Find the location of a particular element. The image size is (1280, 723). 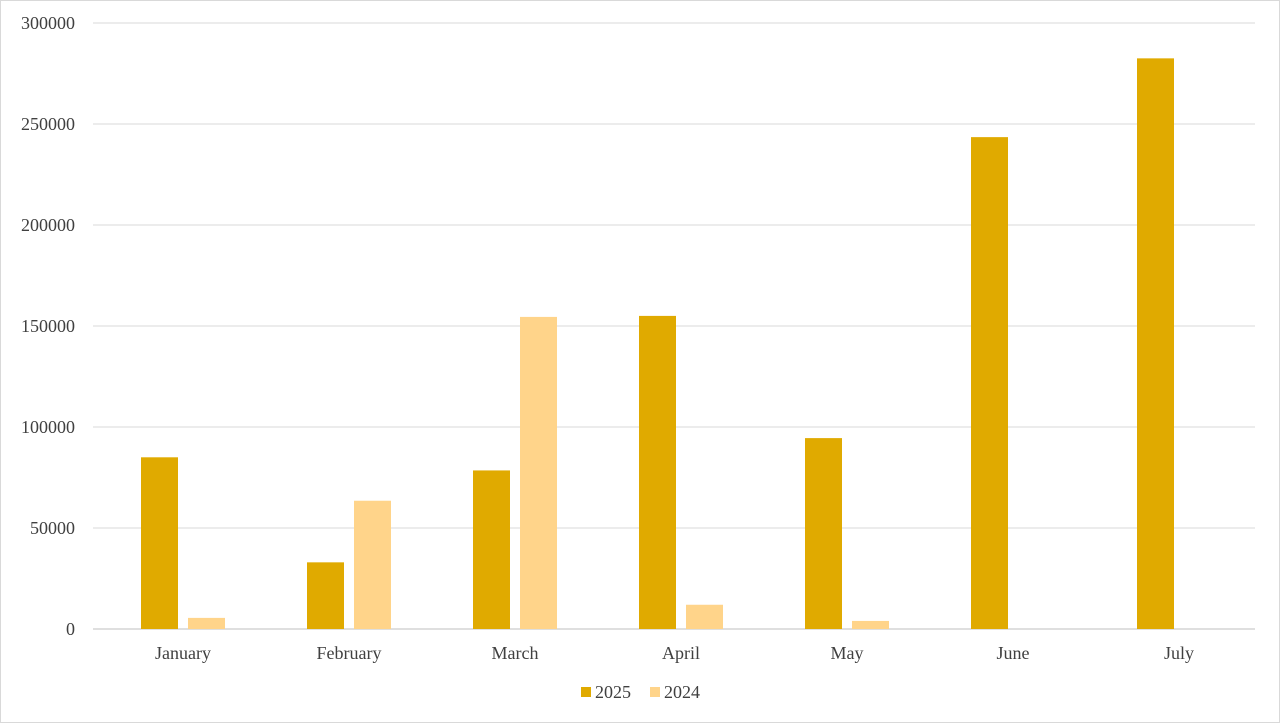

y-tick-label: 100000 is located at coordinates (48, 427).